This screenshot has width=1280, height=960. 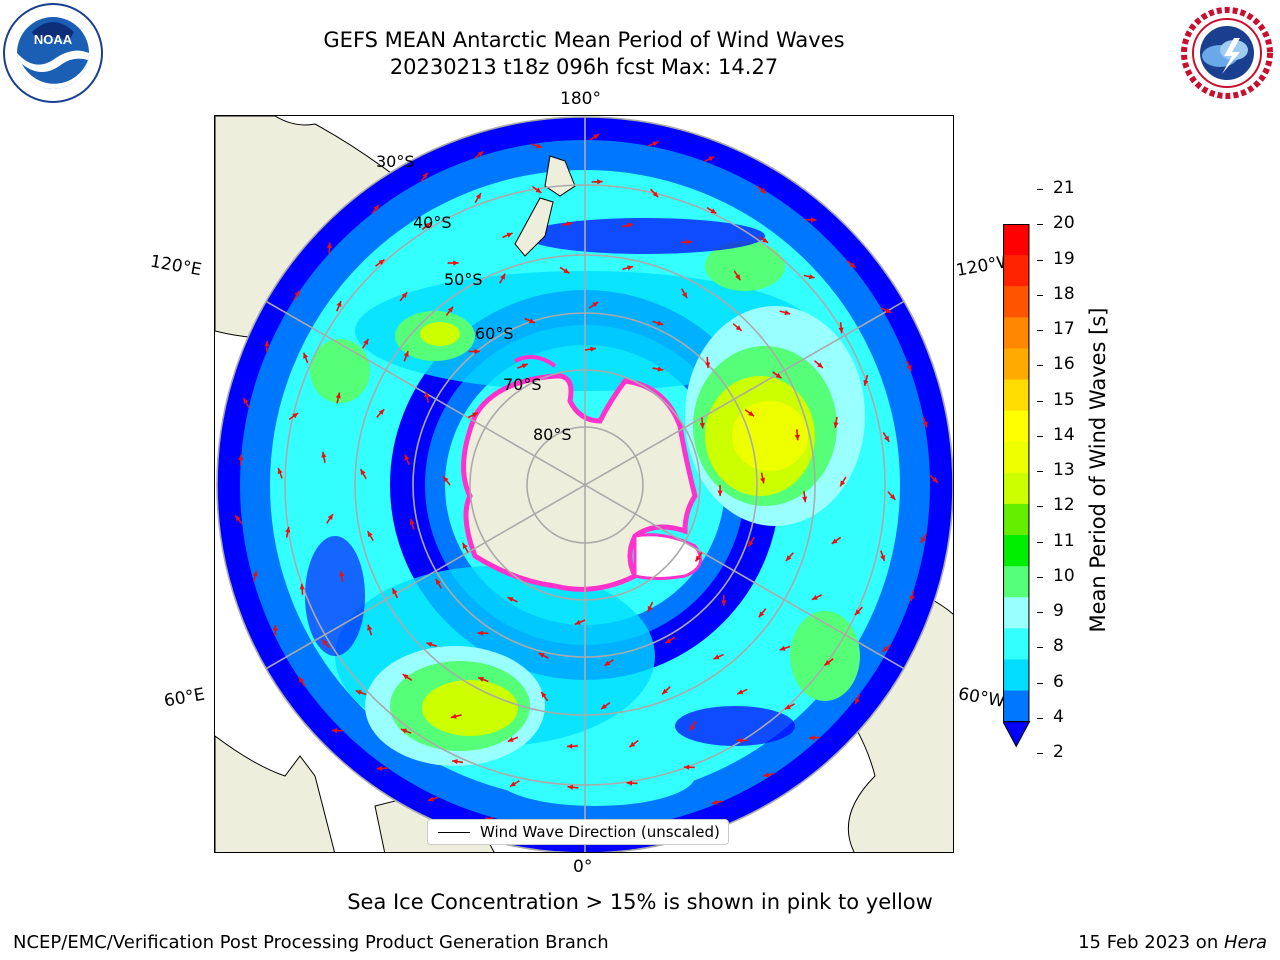 I want to click on colorbar-tick-label: 4, so click(x=1058, y=716).